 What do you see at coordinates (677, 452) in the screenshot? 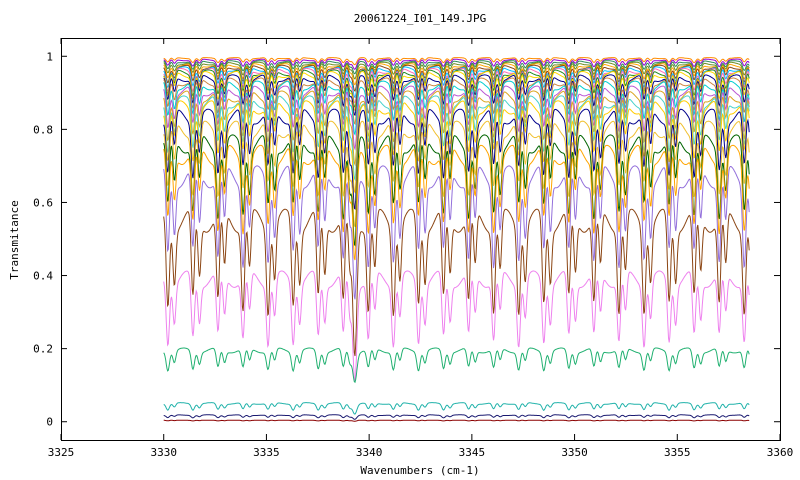
I see `x-tick-label: 3355` at bounding box center [677, 452].